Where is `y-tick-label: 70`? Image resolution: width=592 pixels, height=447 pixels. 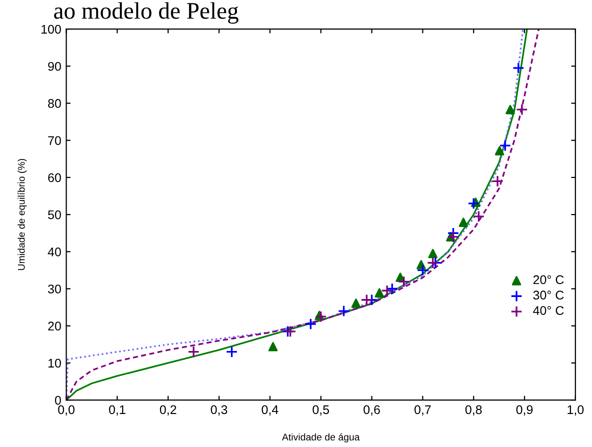 y-tick-label: 70 is located at coordinates (54, 141).